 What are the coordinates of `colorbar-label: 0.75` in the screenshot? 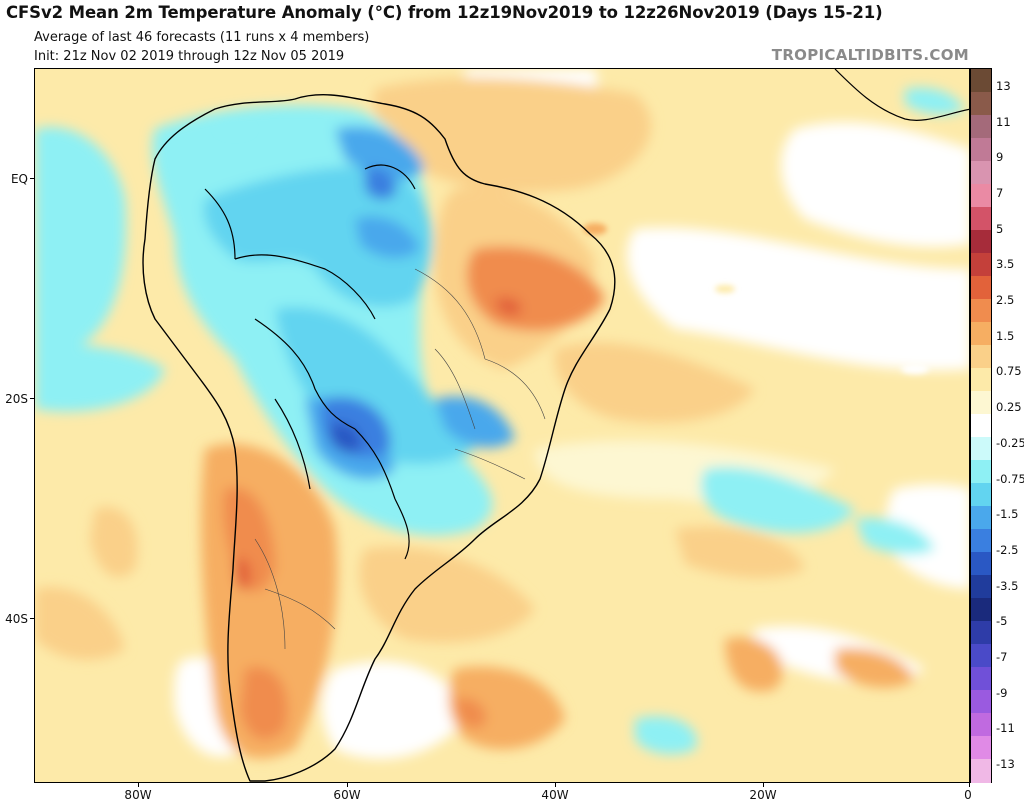 It's located at (1009, 371).